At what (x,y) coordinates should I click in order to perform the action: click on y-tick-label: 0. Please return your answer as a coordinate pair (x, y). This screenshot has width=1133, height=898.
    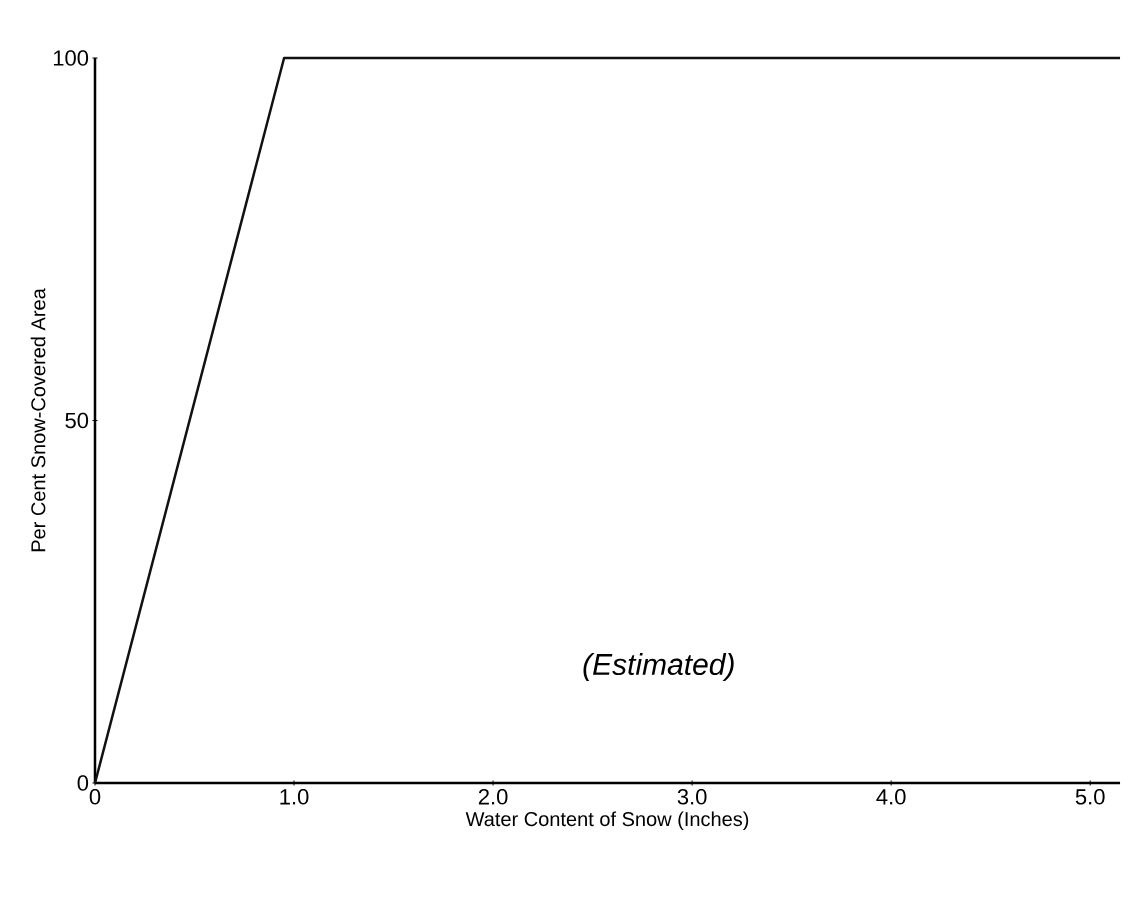
    Looking at the image, I should click on (83, 783).